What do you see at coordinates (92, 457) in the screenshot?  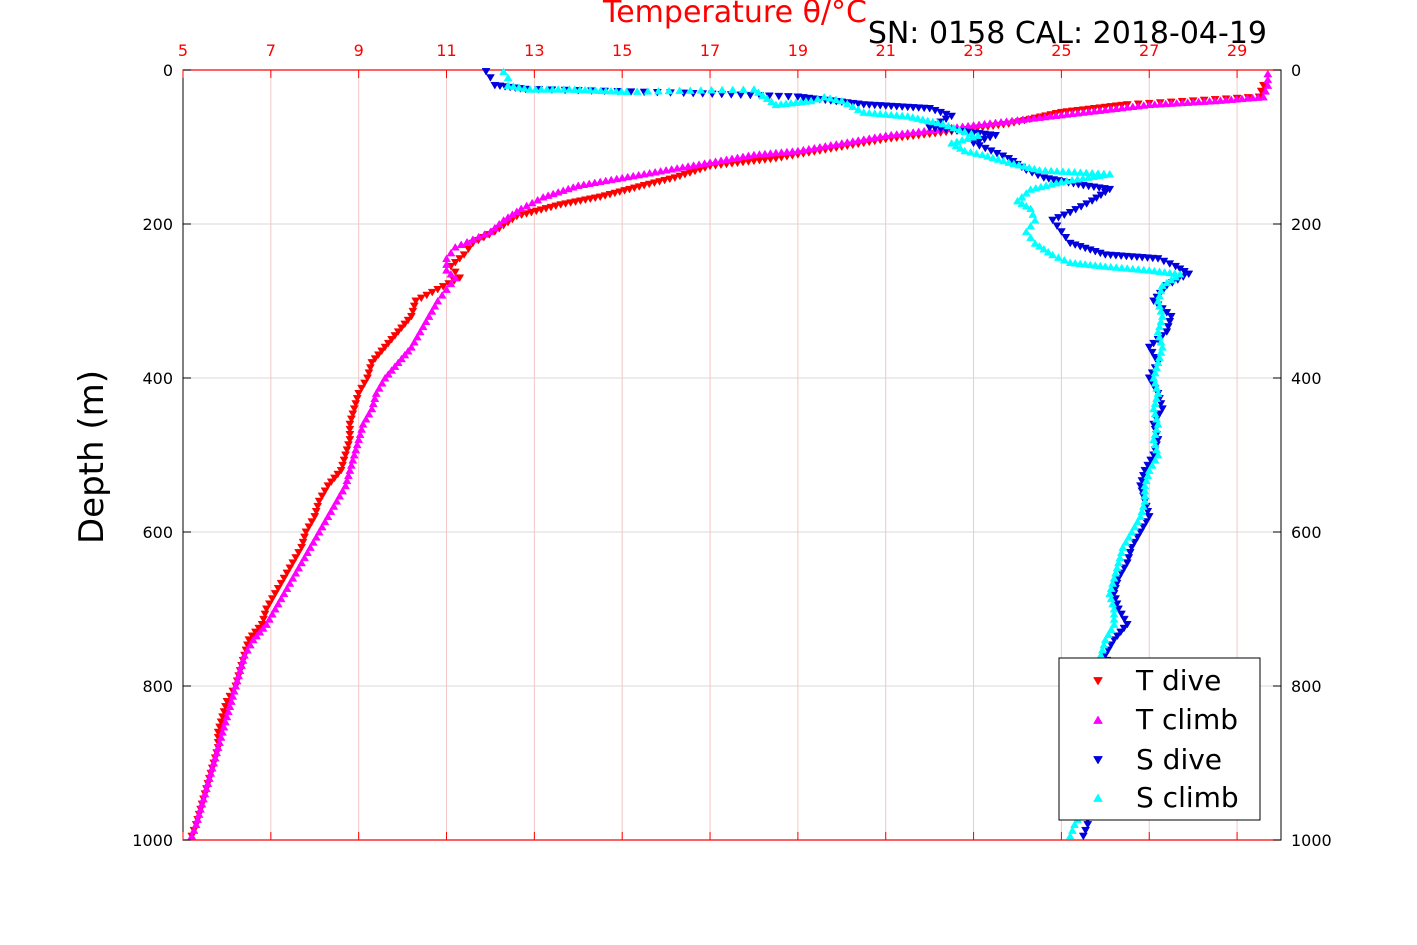 I see `y-axis-label: Depth (m)` at bounding box center [92, 457].